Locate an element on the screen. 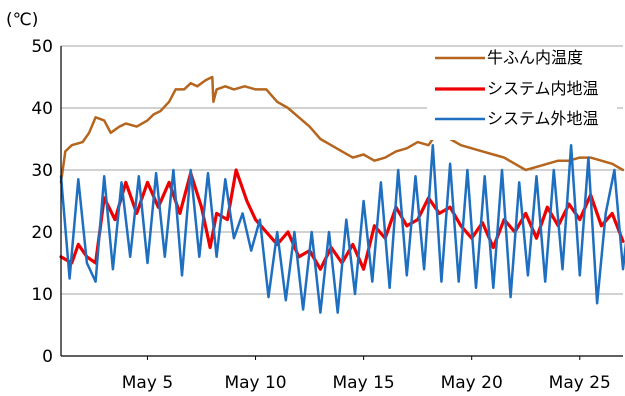  y-tick-label: 20 is located at coordinates (42, 233).